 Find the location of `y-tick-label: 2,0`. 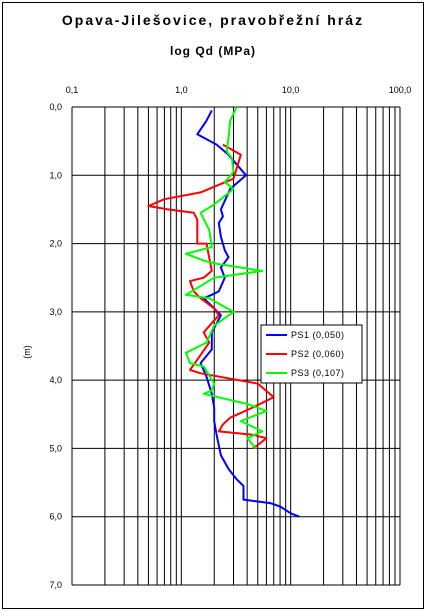

y-tick-label: 2,0 is located at coordinates (55, 244).